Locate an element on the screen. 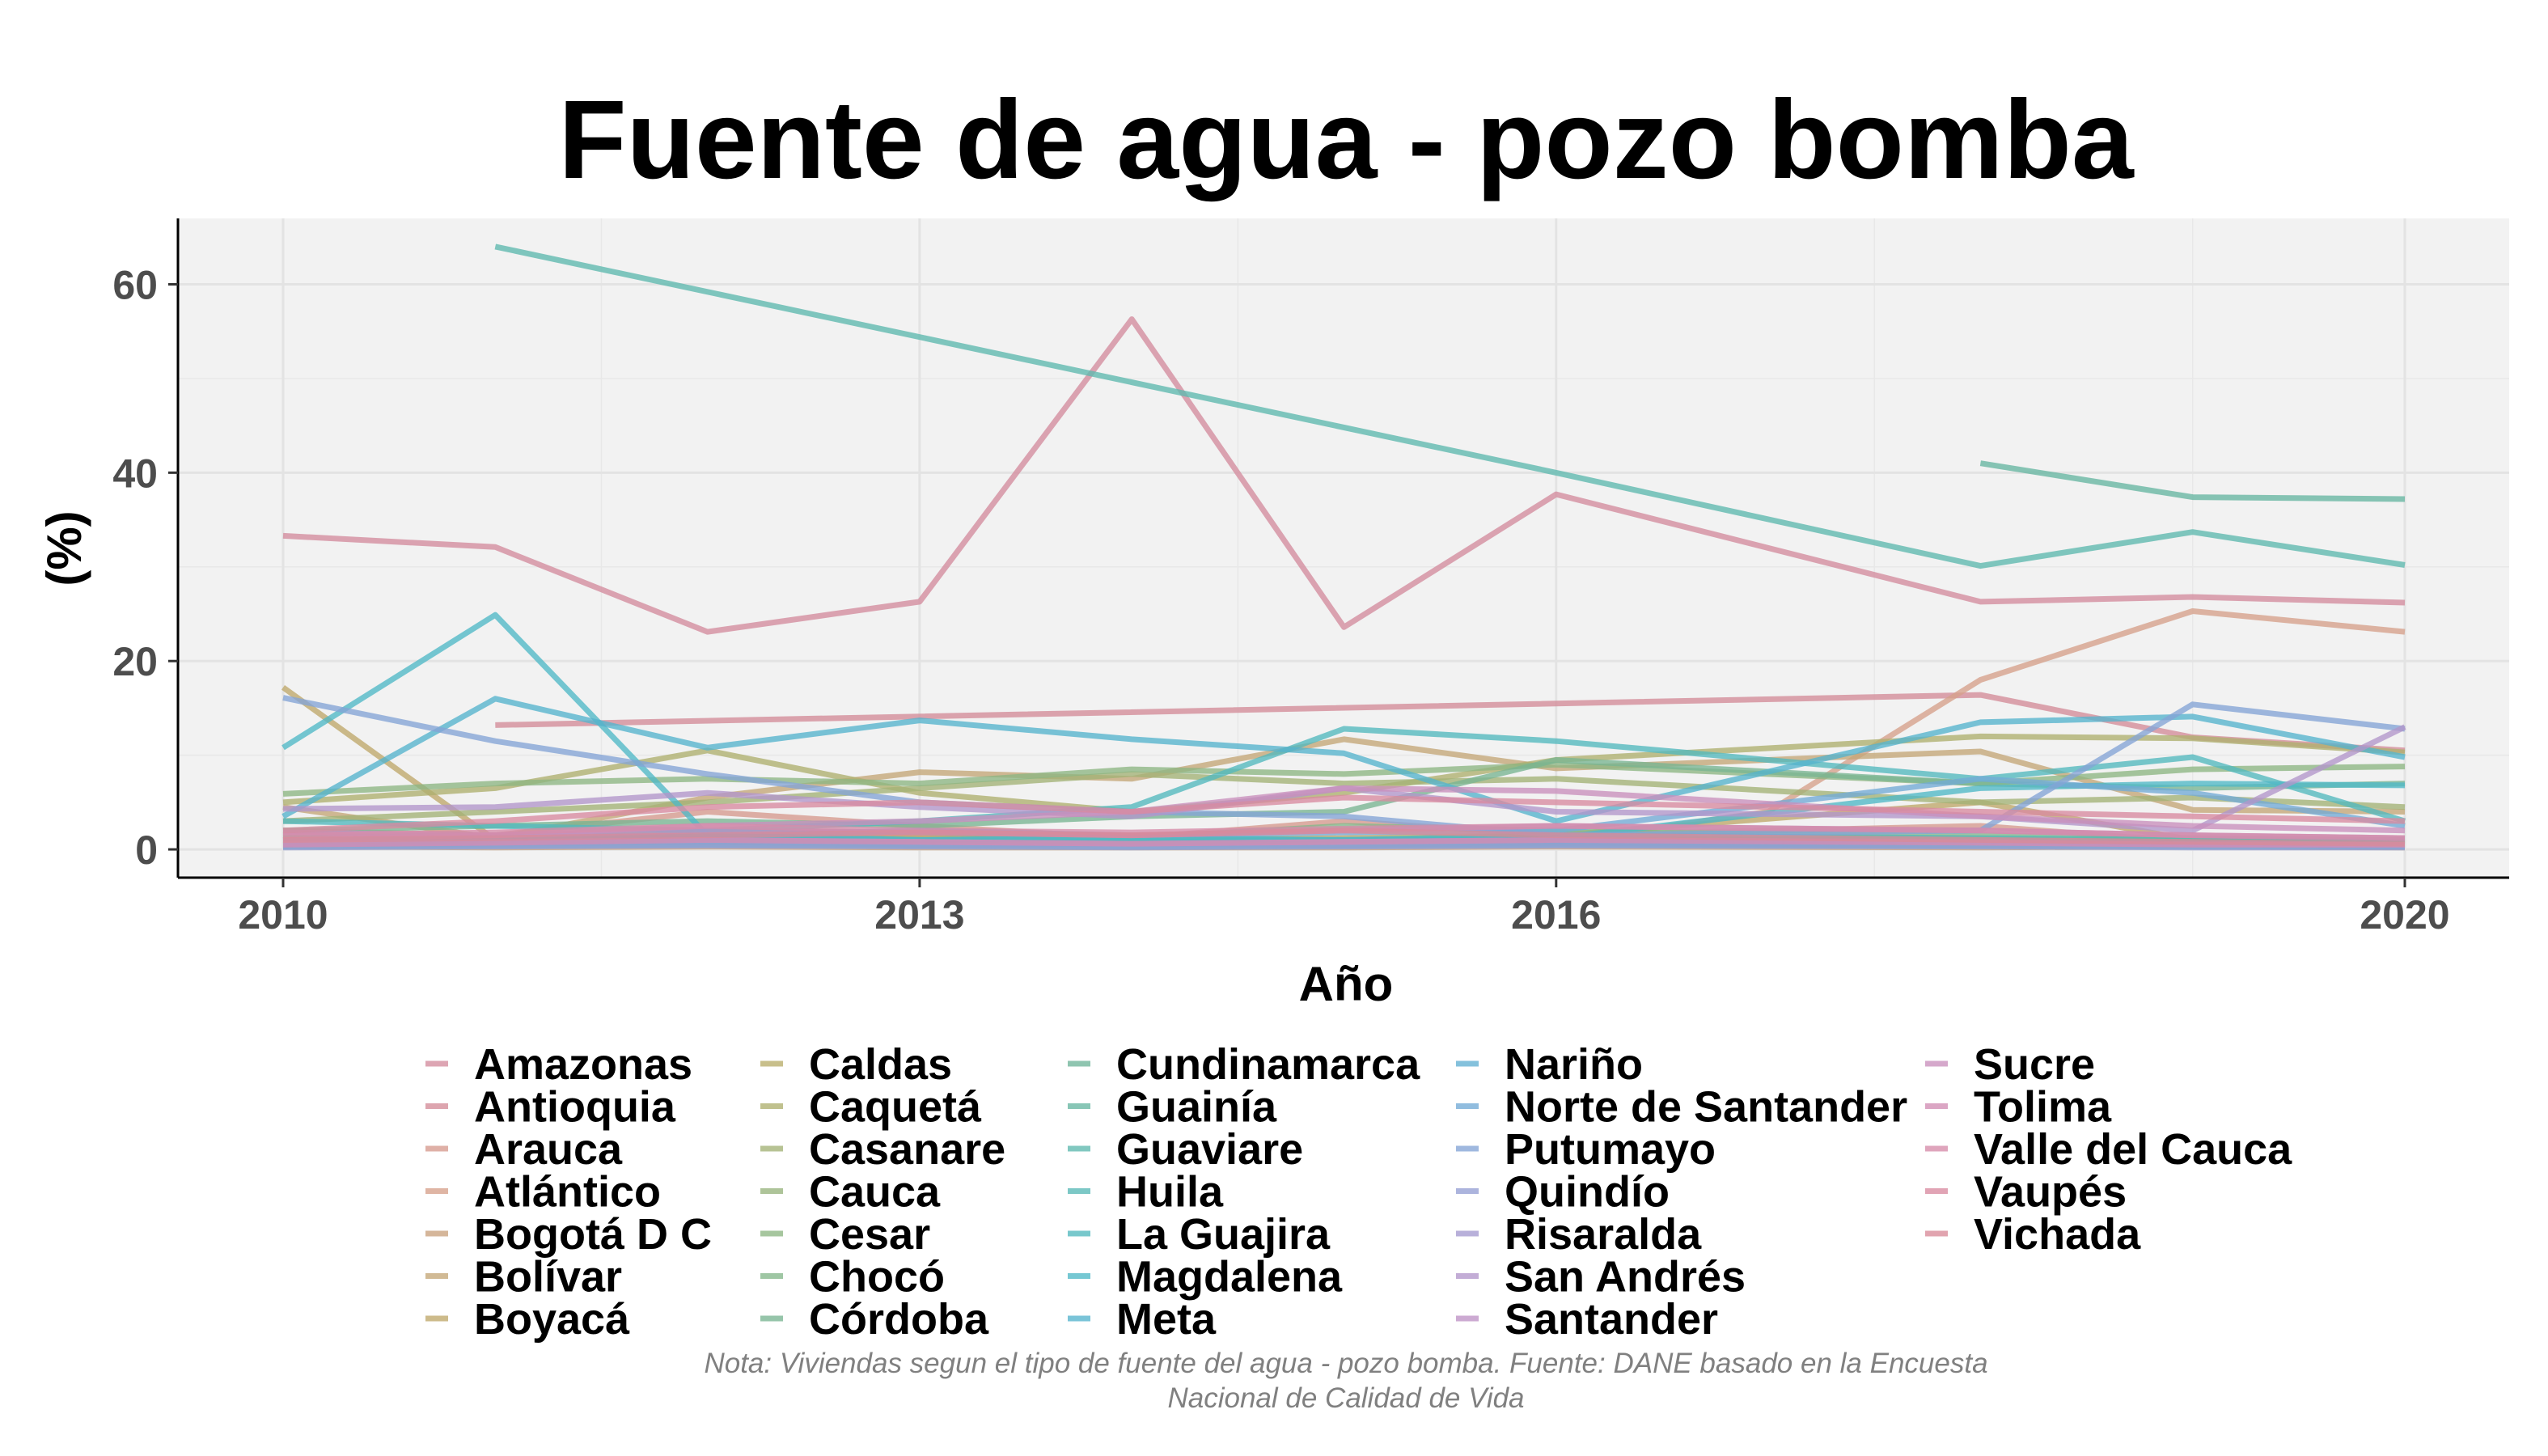 This screenshot has height=1456, width=2548. legend-label: Antioquia is located at coordinates (575, 1107).